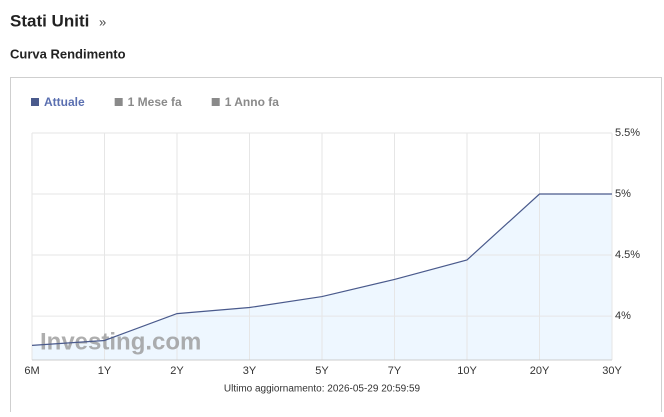  Describe the element at coordinates (102, 21) in the screenshot. I see `title-link: »` at that location.